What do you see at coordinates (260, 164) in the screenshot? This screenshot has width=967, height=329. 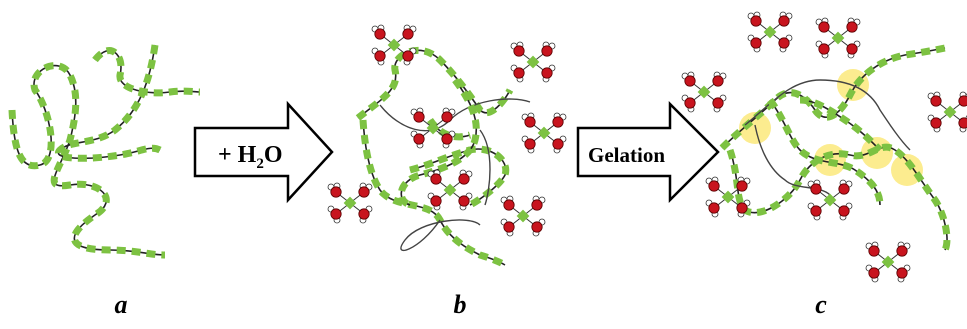 I see `hydration-subscript: 2` at bounding box center [260, 164].